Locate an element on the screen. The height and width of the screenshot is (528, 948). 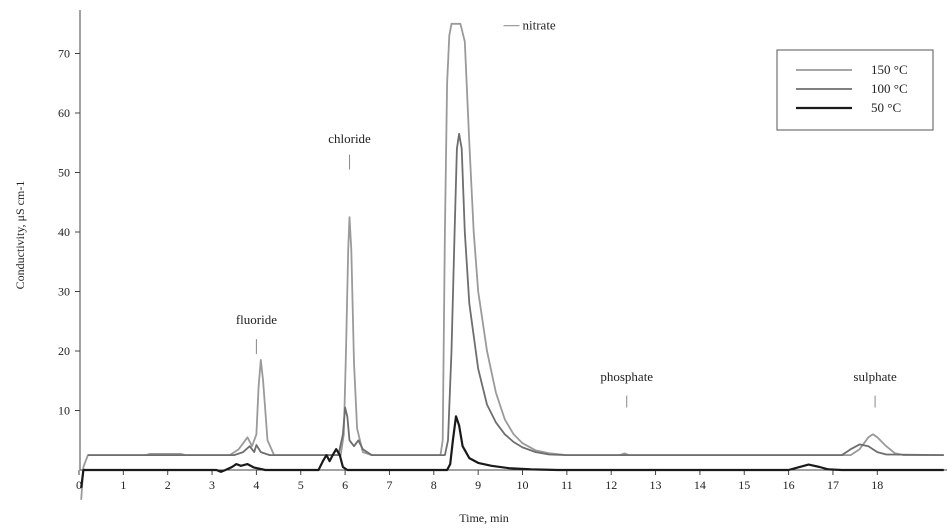
annotation-label: sulphate is located at coordinates (875, 376).